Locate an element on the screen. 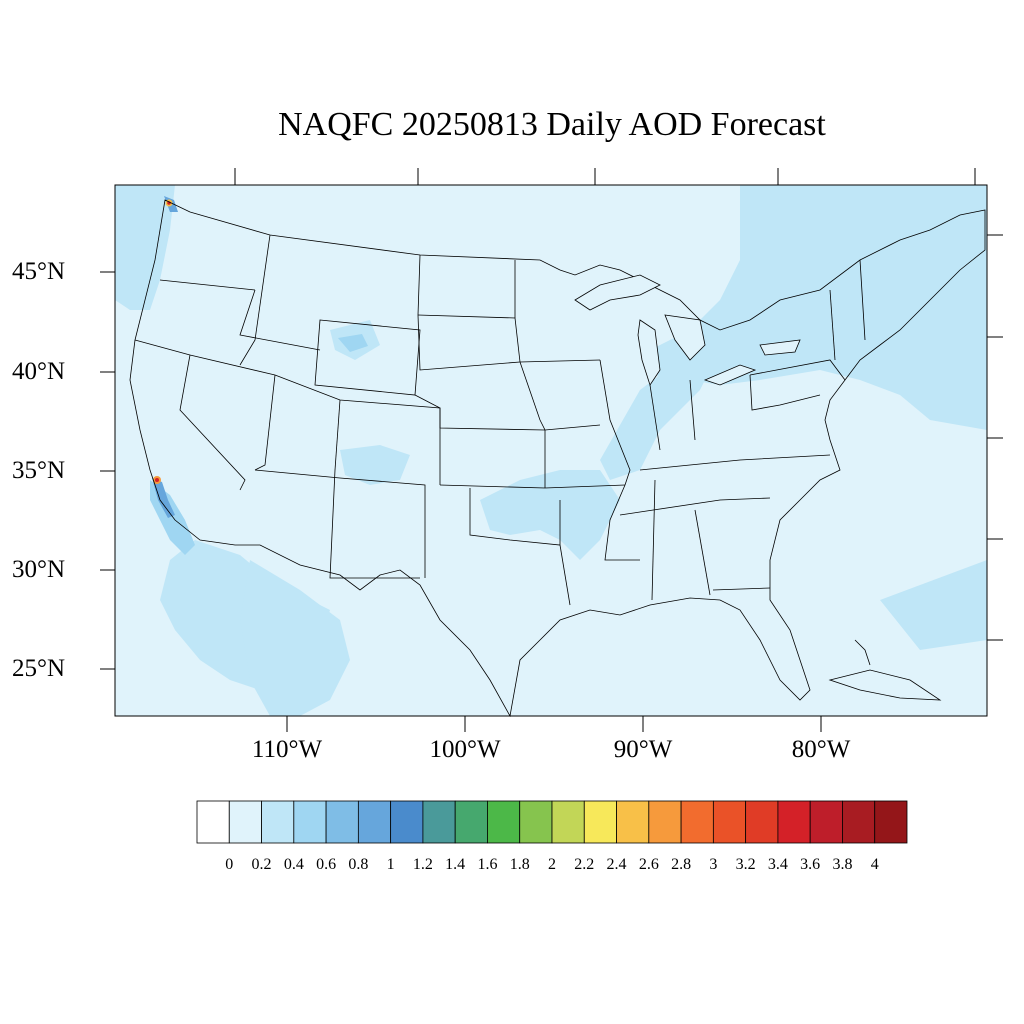  colorbar-tick-label: 3.6 is located at coordinates (810, 864).